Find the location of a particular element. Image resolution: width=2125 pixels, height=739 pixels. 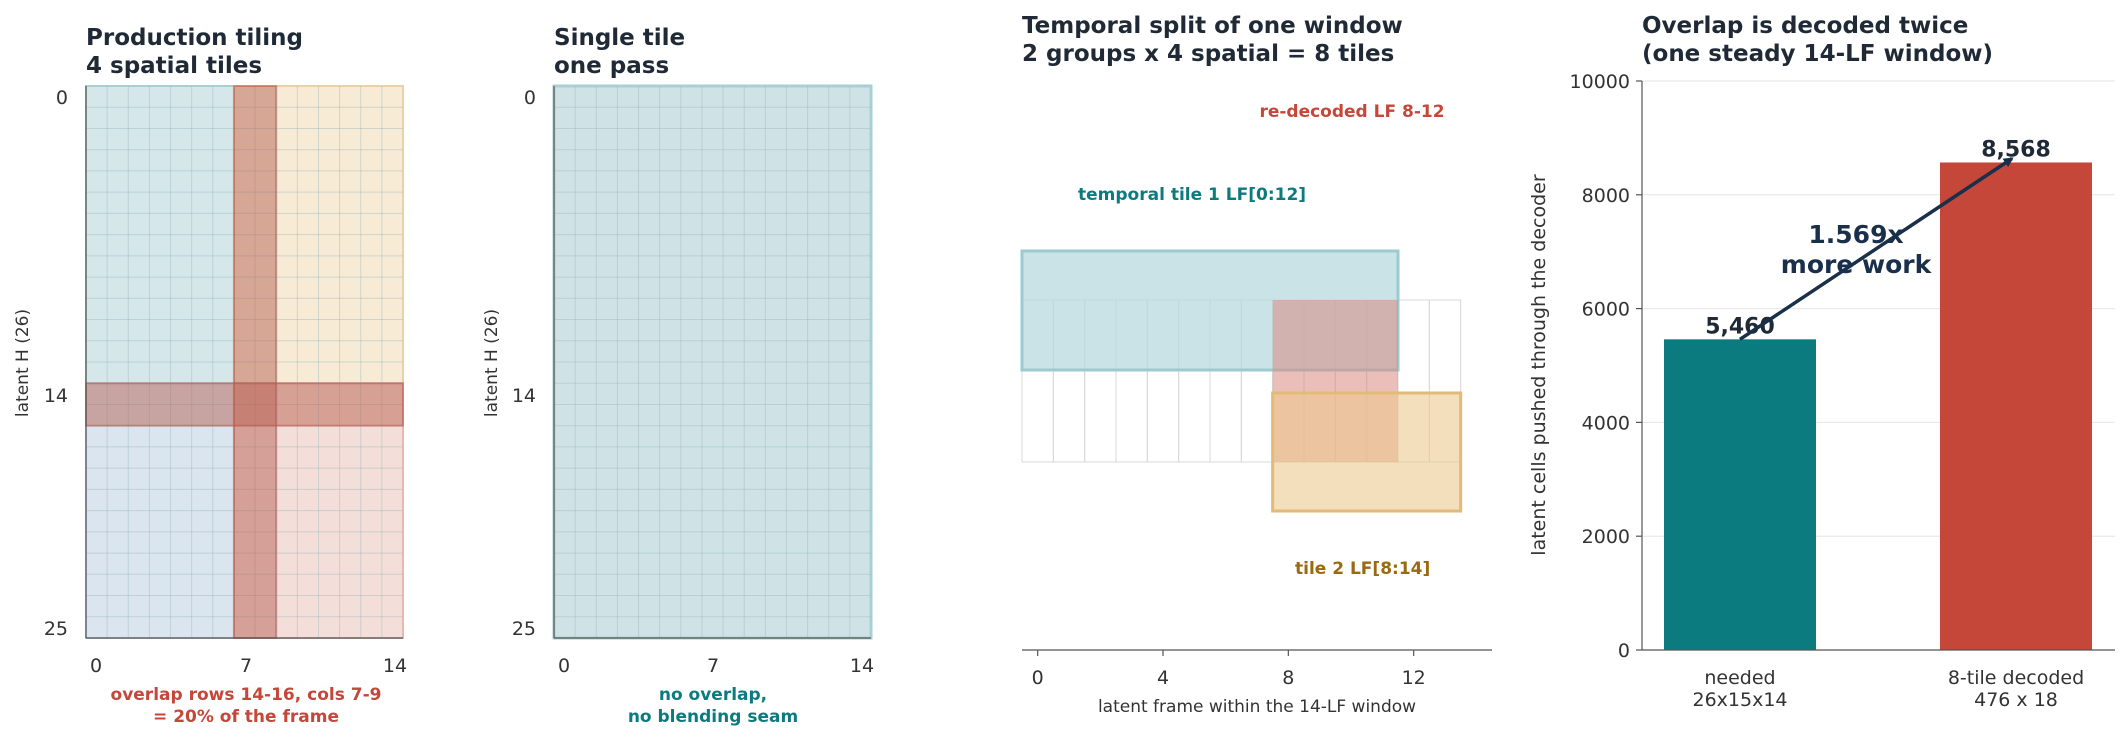

panel1-ytick-14: 14 is located at coordinates (56, 396).